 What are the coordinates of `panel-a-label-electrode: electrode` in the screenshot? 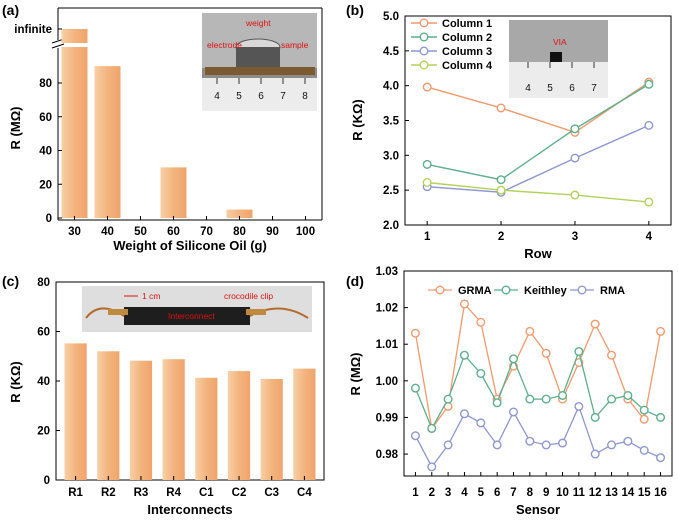 It's located at (224, 45).